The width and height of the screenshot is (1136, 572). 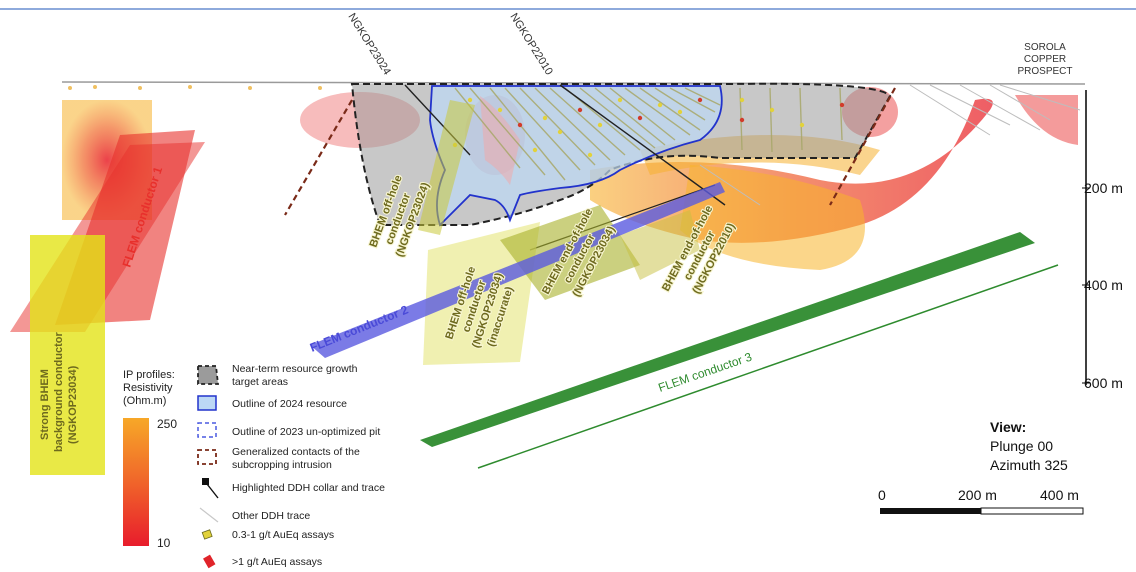 What do you see at coordinates (862, 146) in the screenshot?
I see `intrusion-contact-east` at bounding box center [862, 146].